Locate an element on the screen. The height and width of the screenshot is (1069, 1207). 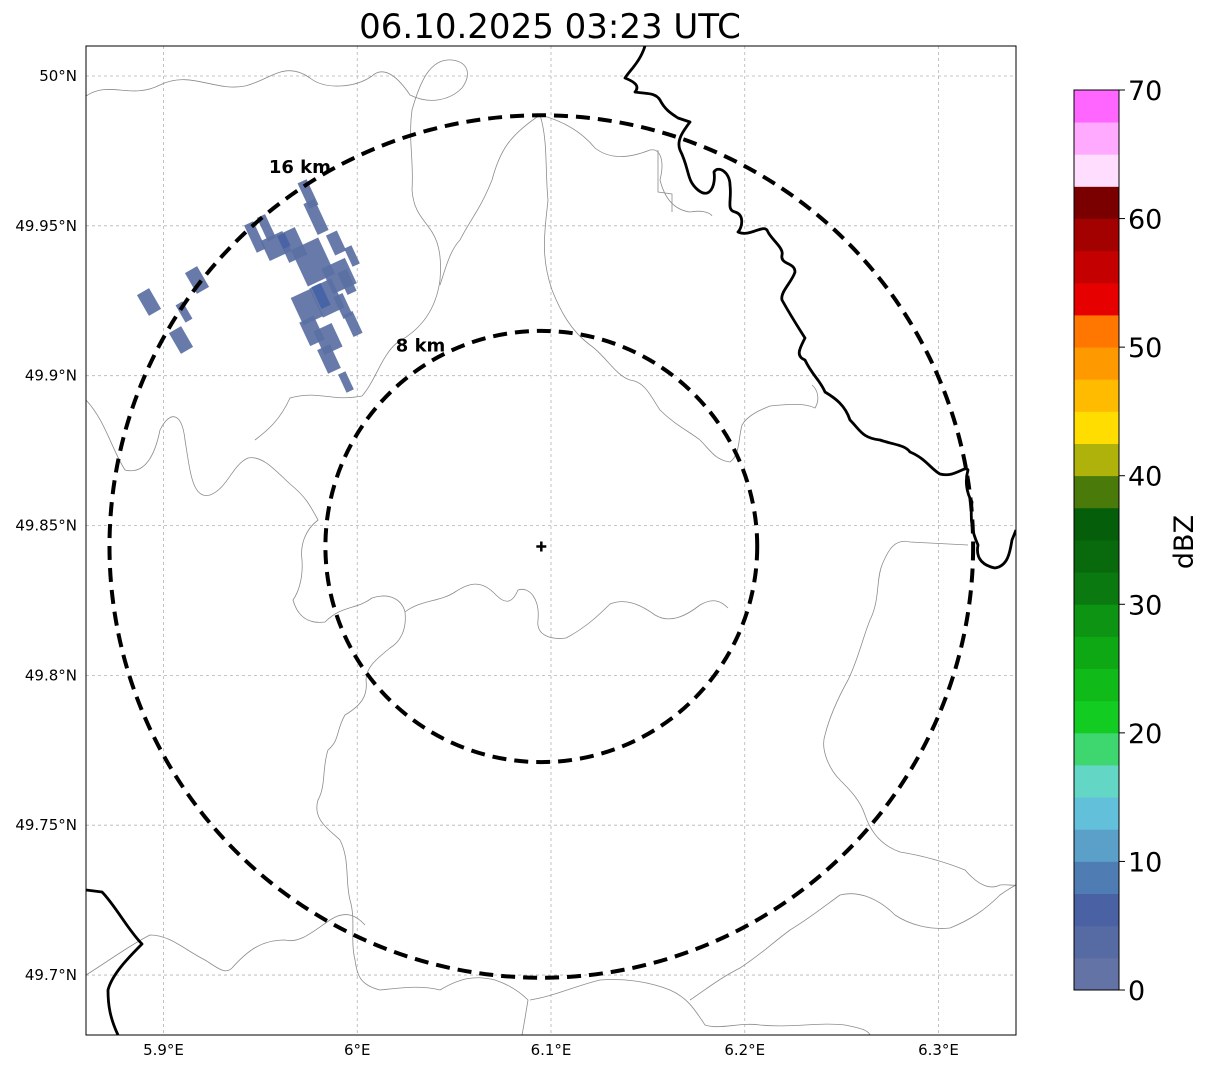
radar-site-marker is located at coordinates (541, 546).